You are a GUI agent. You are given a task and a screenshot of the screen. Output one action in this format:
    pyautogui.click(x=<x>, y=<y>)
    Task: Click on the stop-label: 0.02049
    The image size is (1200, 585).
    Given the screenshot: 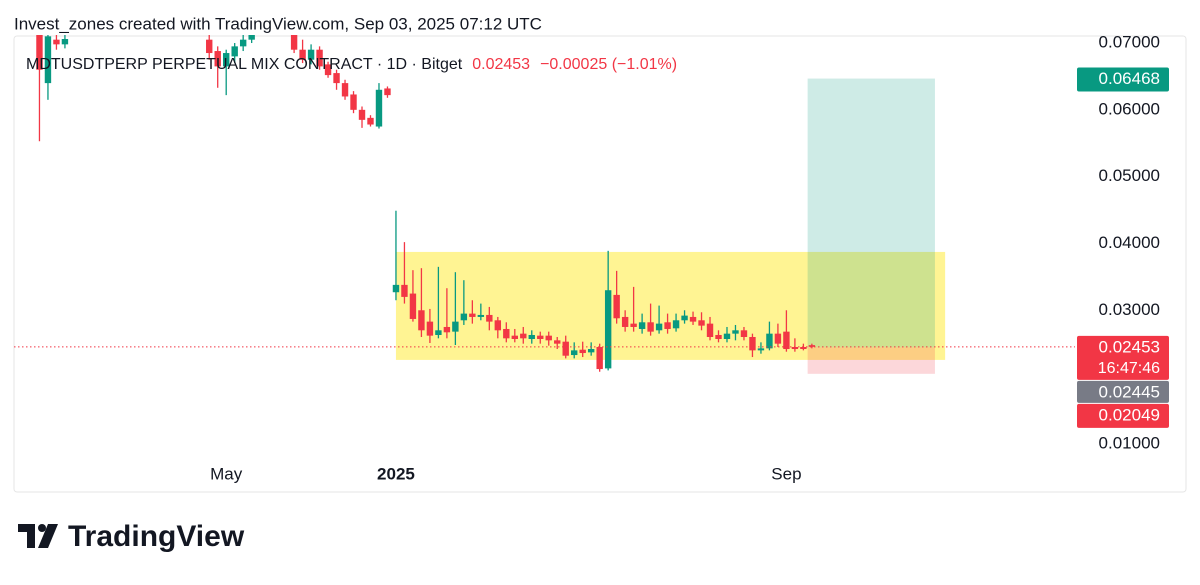 What is the action you would take?
    pyautogui.click(x=1129, y=414)
    